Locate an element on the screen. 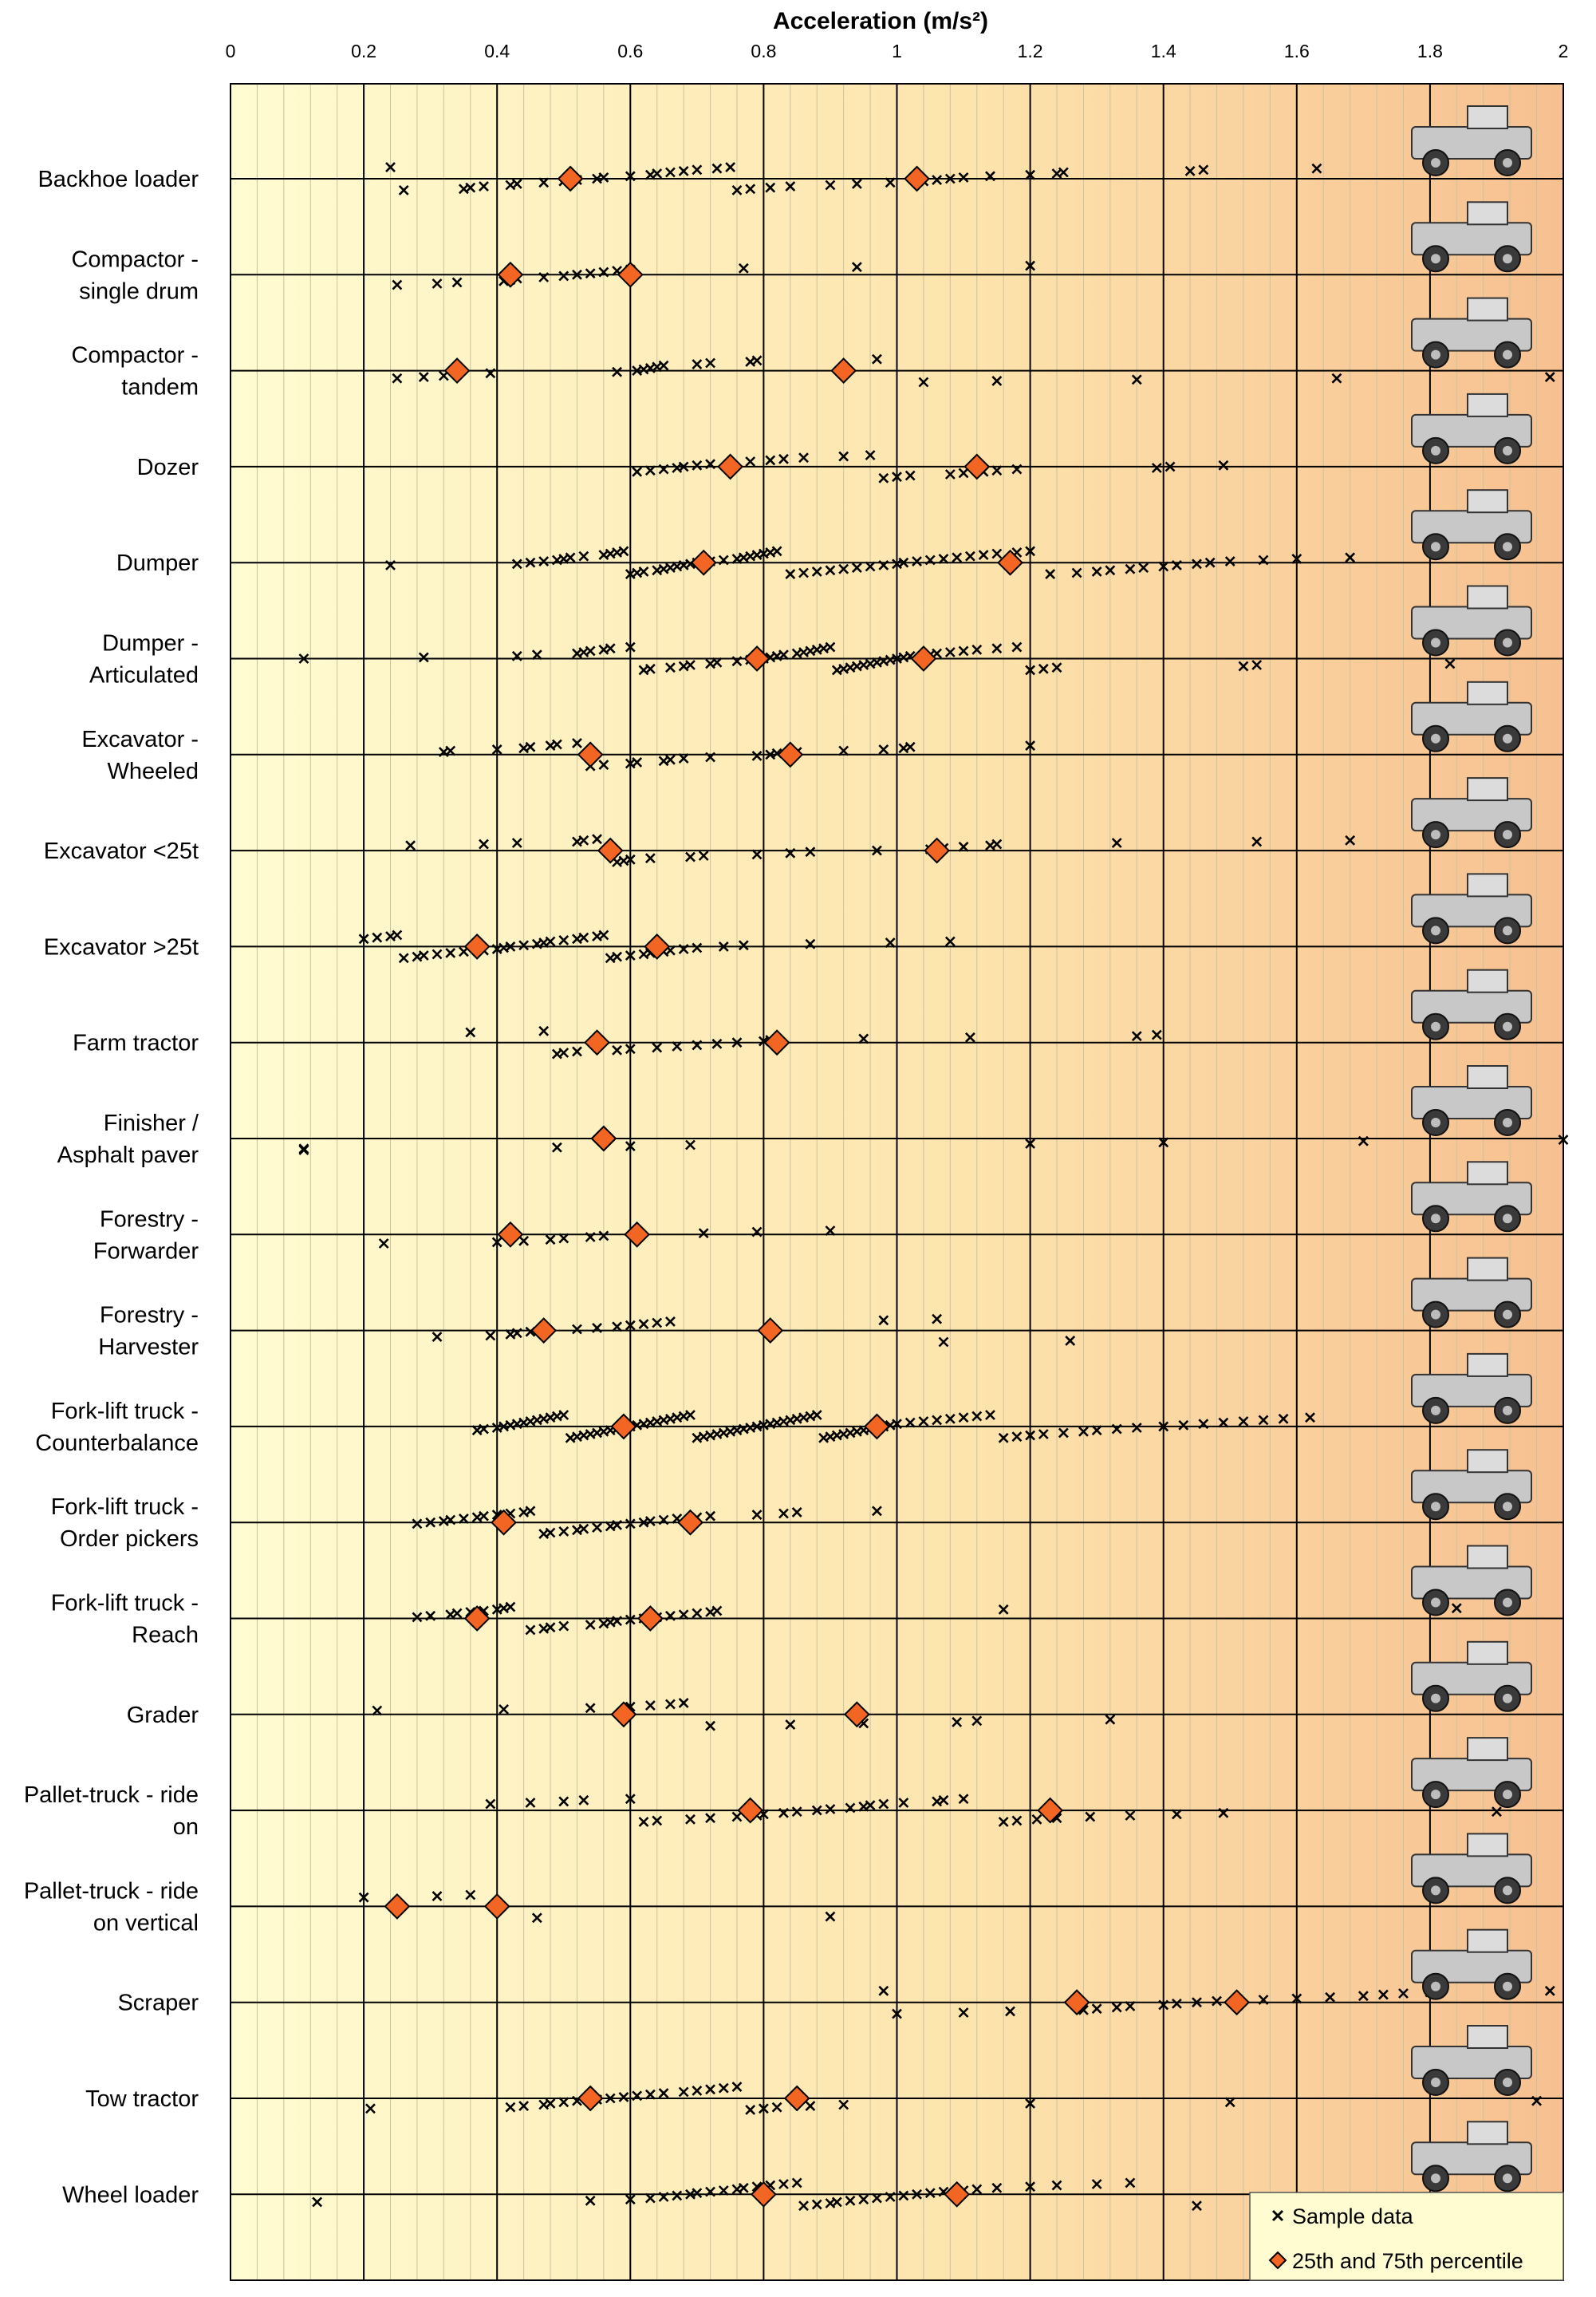  x-tick-label: 1 is located at coordinates (897, 51).